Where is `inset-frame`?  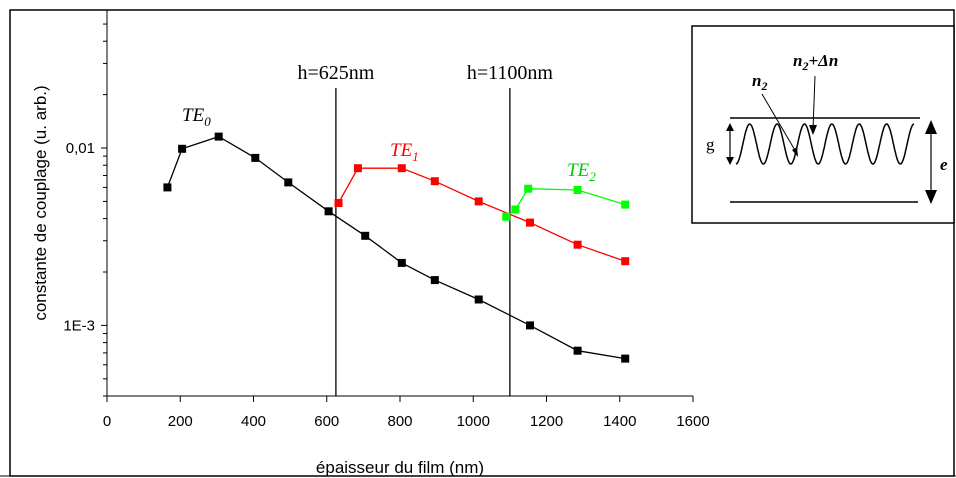
inset-frame is located at coordinates (823, 124).